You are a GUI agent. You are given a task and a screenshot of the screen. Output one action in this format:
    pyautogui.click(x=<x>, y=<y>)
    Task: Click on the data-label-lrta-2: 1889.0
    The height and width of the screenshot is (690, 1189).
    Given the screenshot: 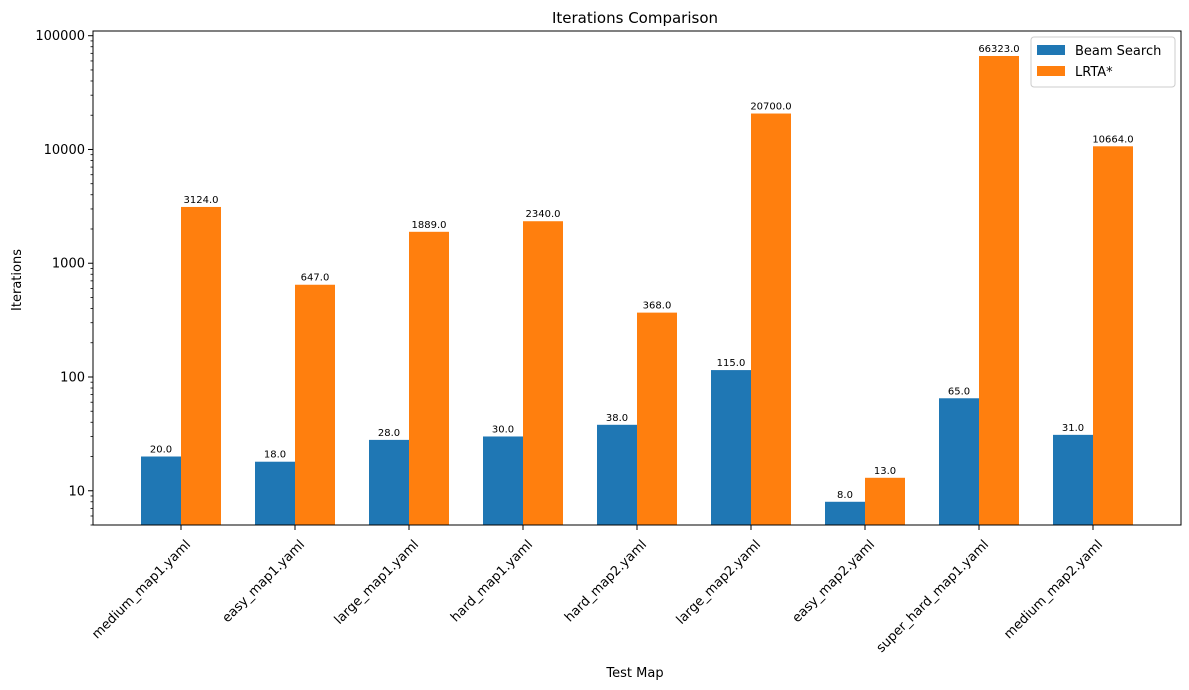 What is the action you would take?
    pyautogui.click(x=429, y=225)
    